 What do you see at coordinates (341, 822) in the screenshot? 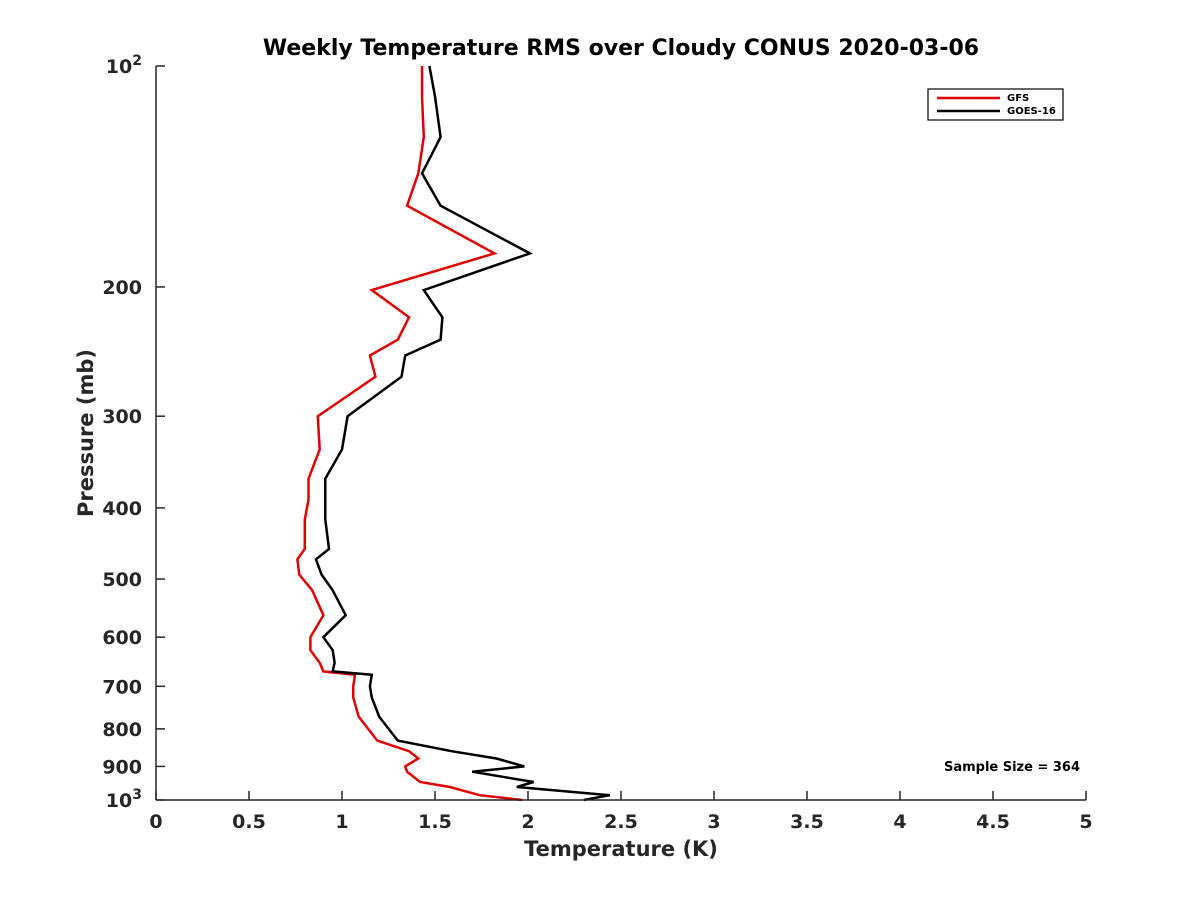
I see `x-tick-label: 1` at bounding box center [341, 822].